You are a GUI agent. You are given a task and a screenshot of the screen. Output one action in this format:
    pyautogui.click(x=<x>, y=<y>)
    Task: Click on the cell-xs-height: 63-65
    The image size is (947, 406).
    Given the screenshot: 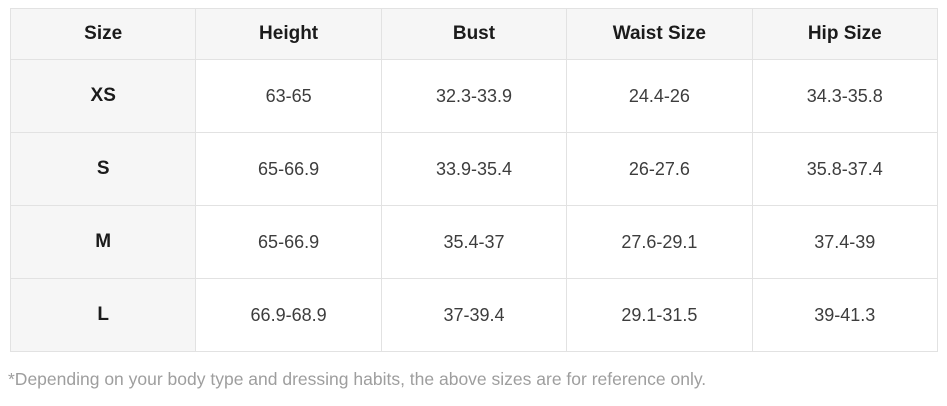 What is the action you would take?
    pyautogui.click(x=288, y=96)
    